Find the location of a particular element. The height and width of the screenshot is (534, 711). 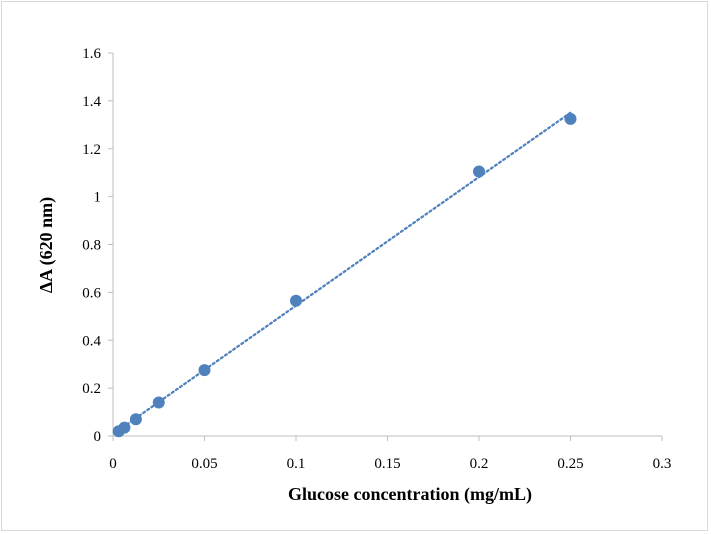

x-tick-label: 0.15 is located at coordinates (387, 464).